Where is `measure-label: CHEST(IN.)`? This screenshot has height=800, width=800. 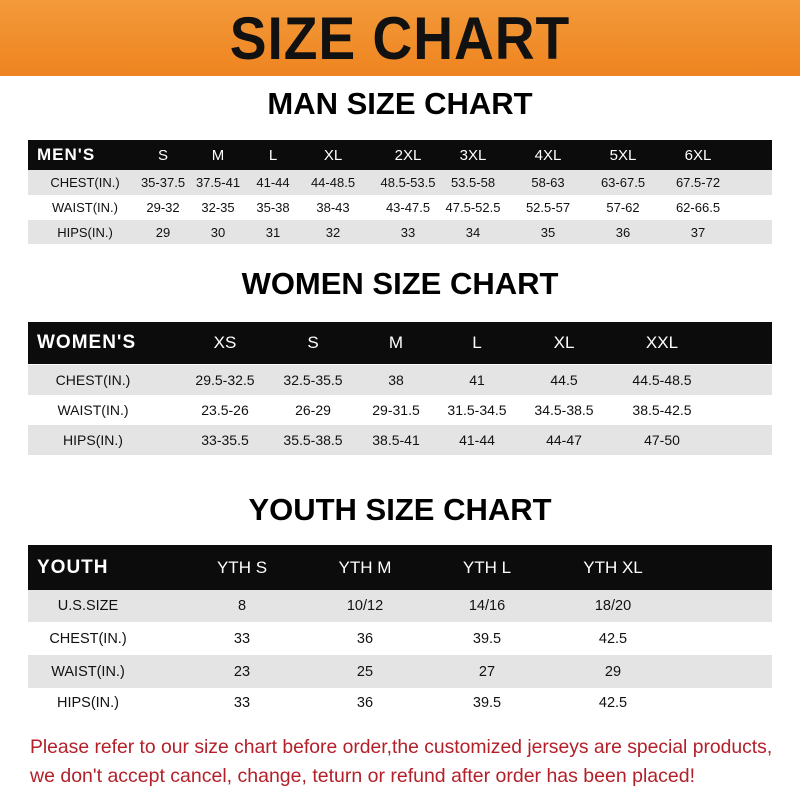
measure-label: CHEST(IN.) is located at coordinates (88, 638).